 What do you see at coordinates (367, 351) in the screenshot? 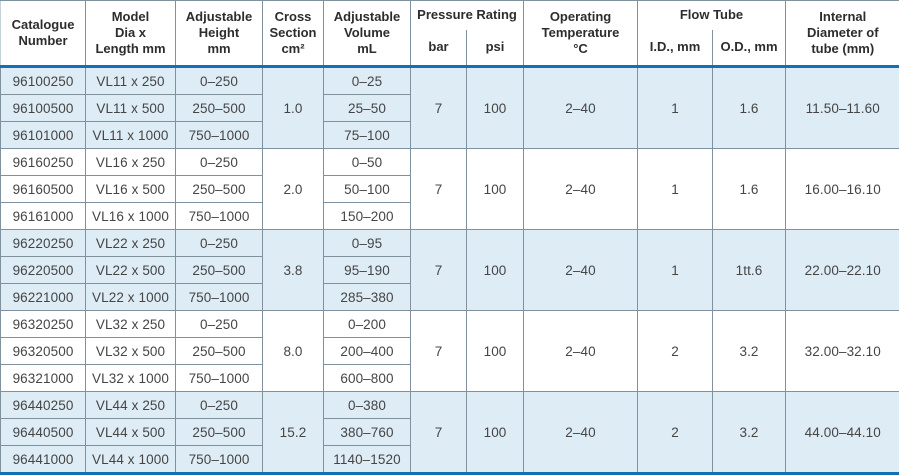
I see `cell-adjustable-volume: 200–400` at bounding box center [367, 351].